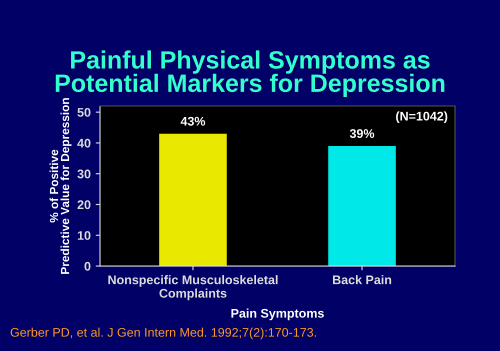  Describe the element at coordinates (84, 205) in the screenshot. I see `y-tick-label: 20` at that location.